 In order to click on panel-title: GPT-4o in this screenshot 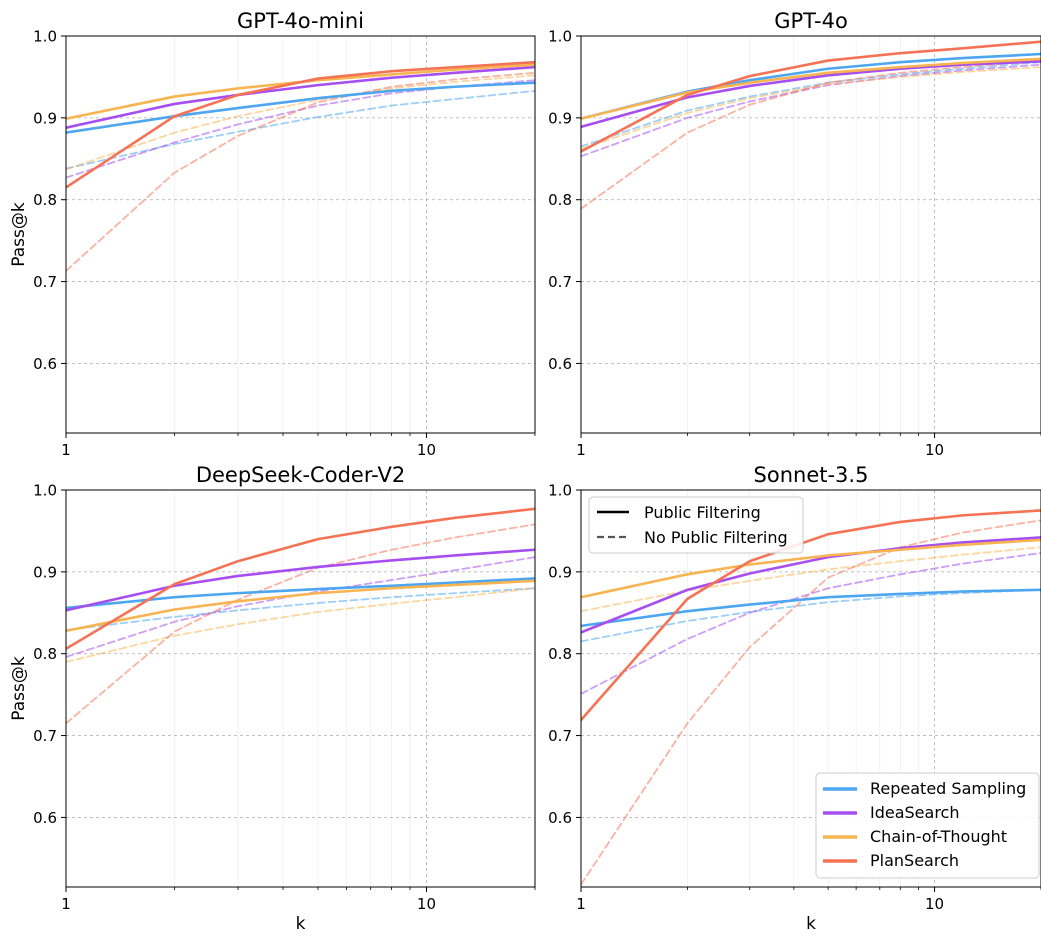, I will do `click(811, 21)`.